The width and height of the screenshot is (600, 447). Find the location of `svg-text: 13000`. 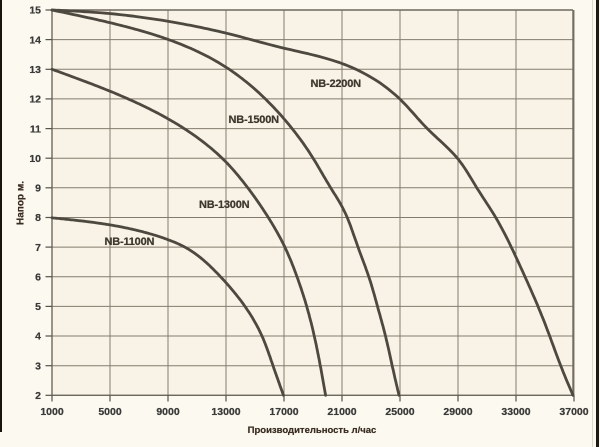

svg-text: 13000 is located at coordinates (225, 412).